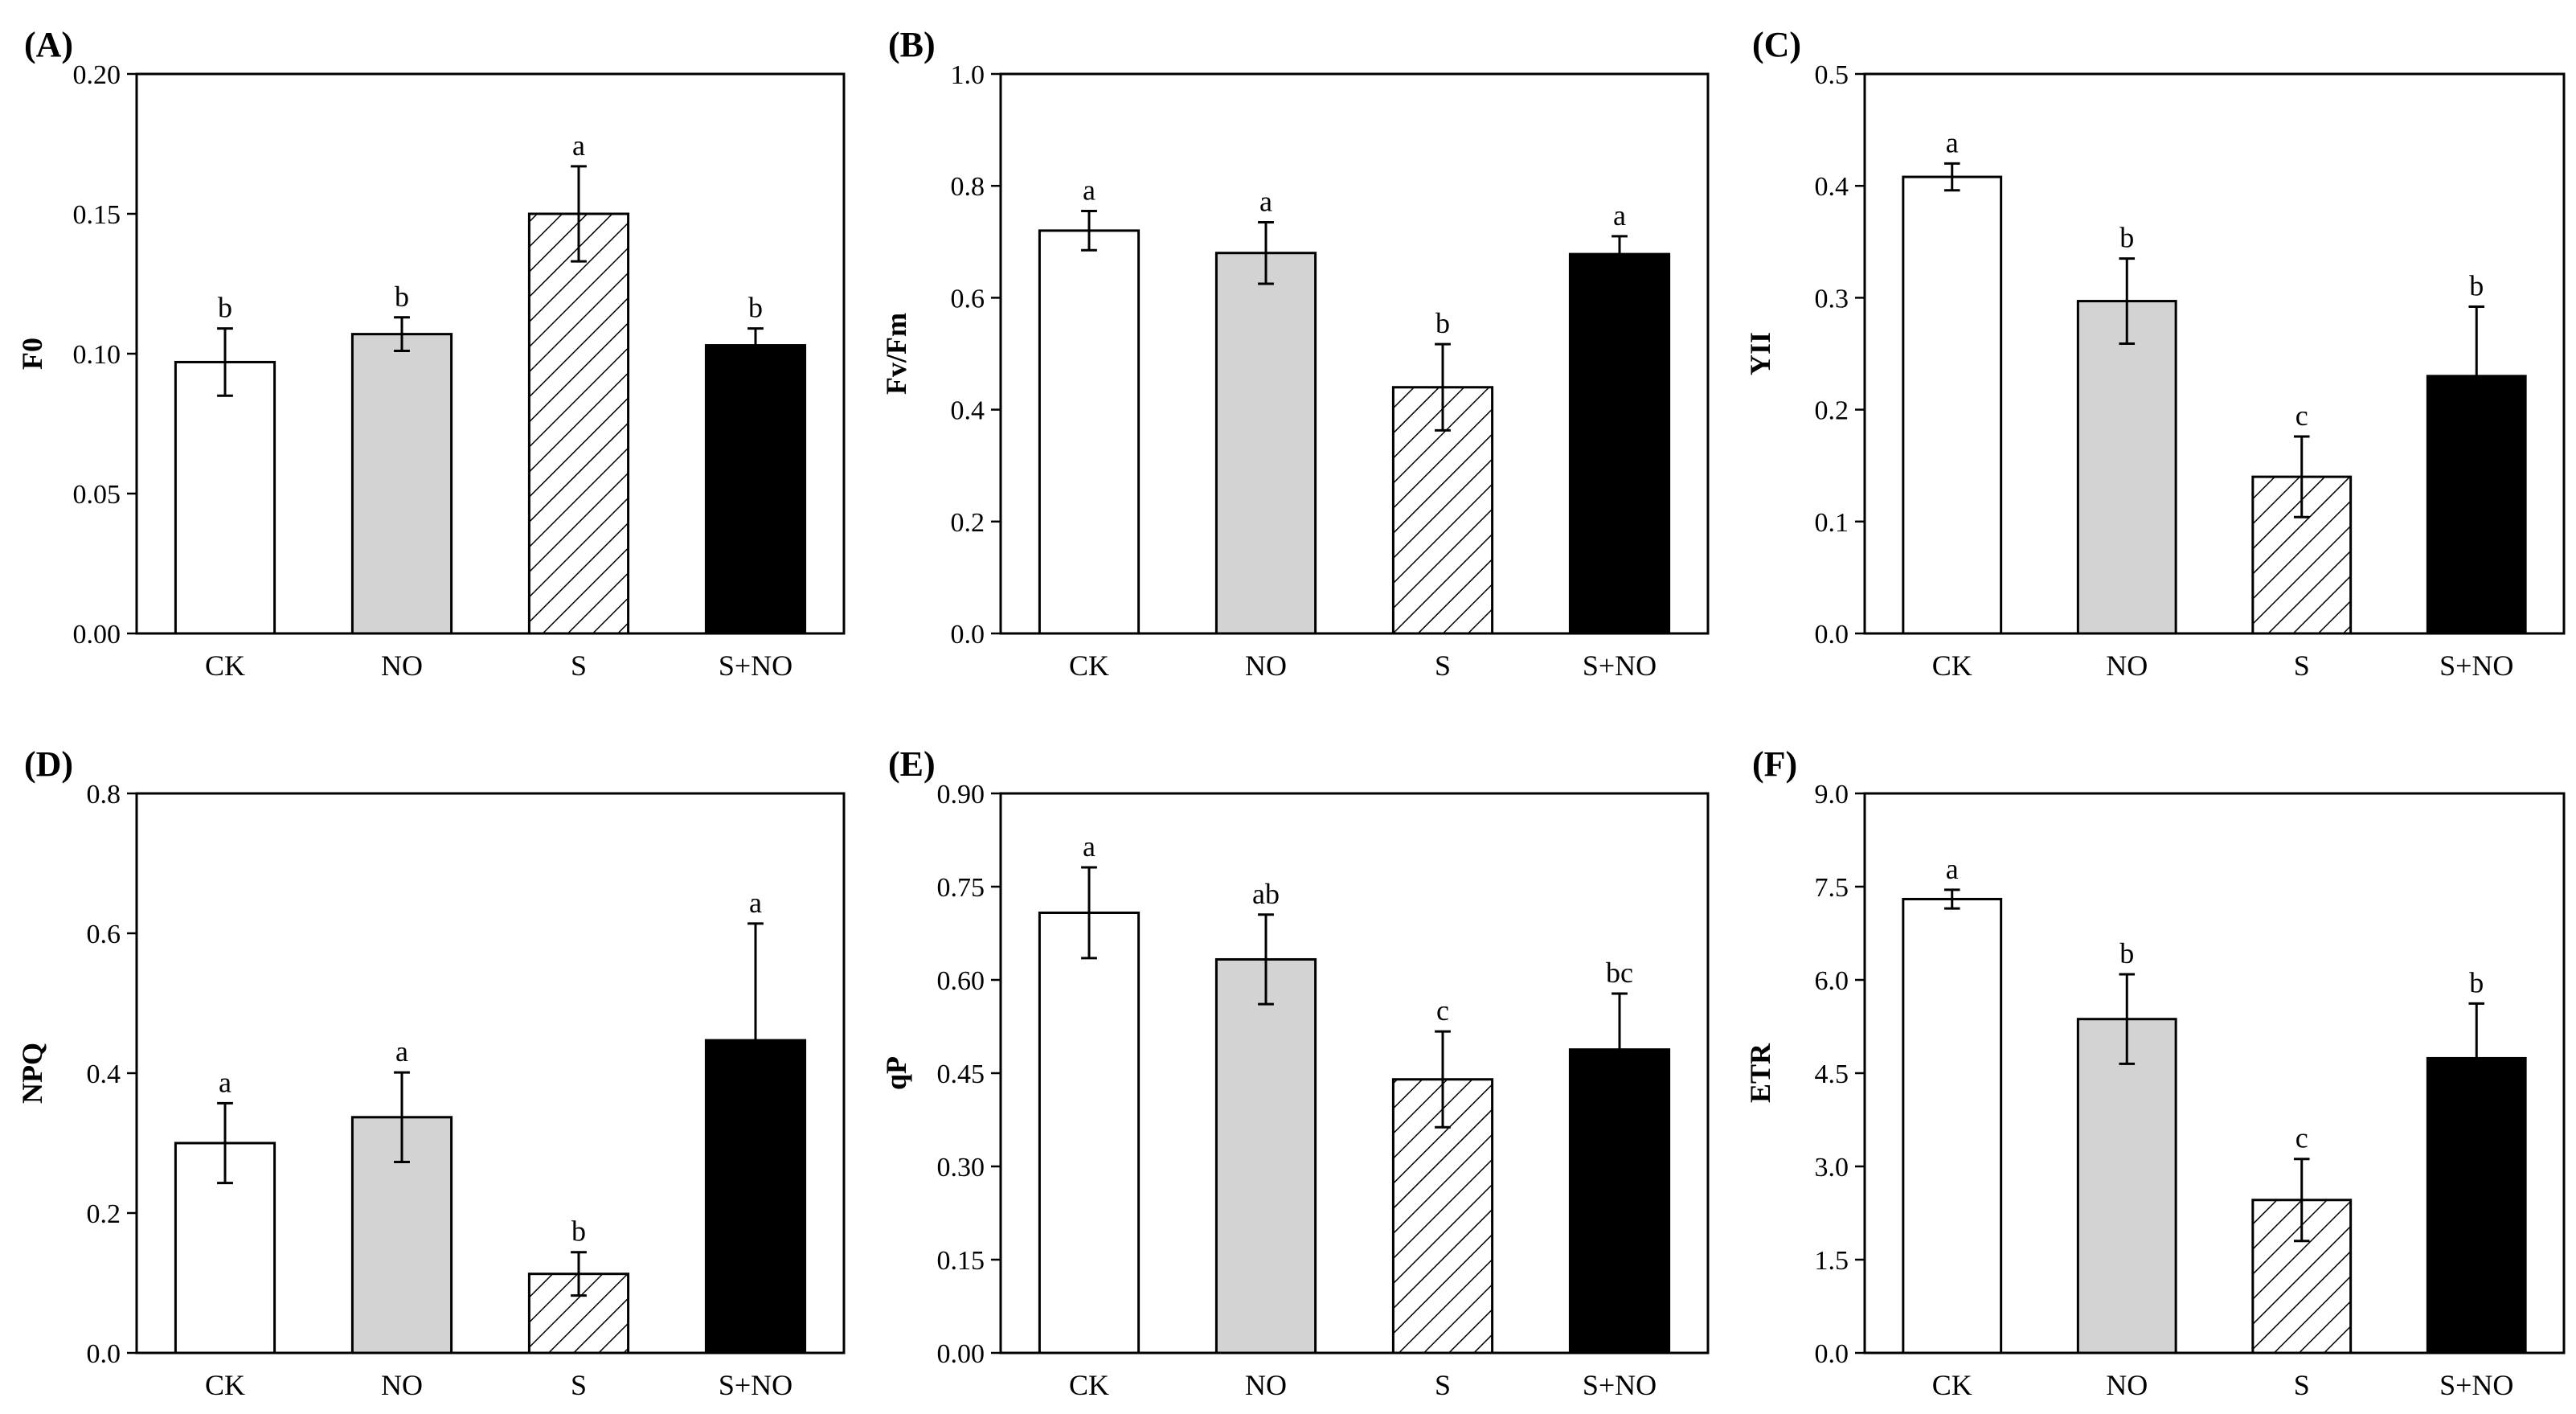  I want to click on y-tick-label: 0.75, so click(961, 888).